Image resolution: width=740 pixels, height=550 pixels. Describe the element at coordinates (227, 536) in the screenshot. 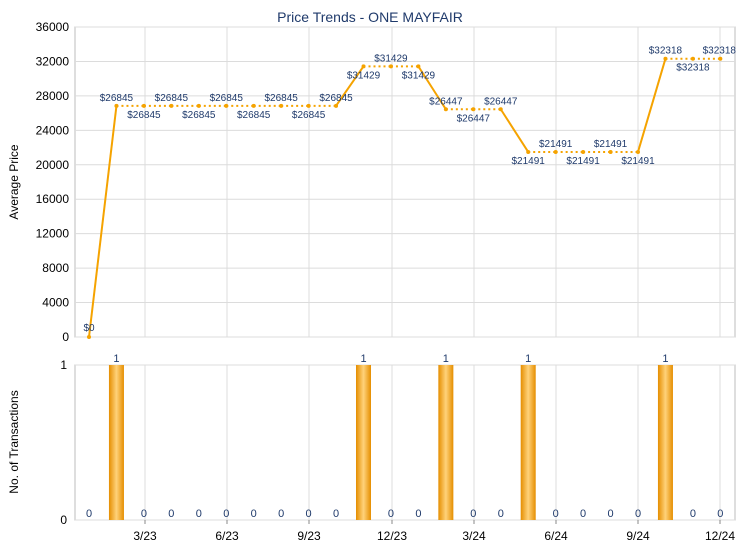

I see `x-tick-label: 6/23` at that location.